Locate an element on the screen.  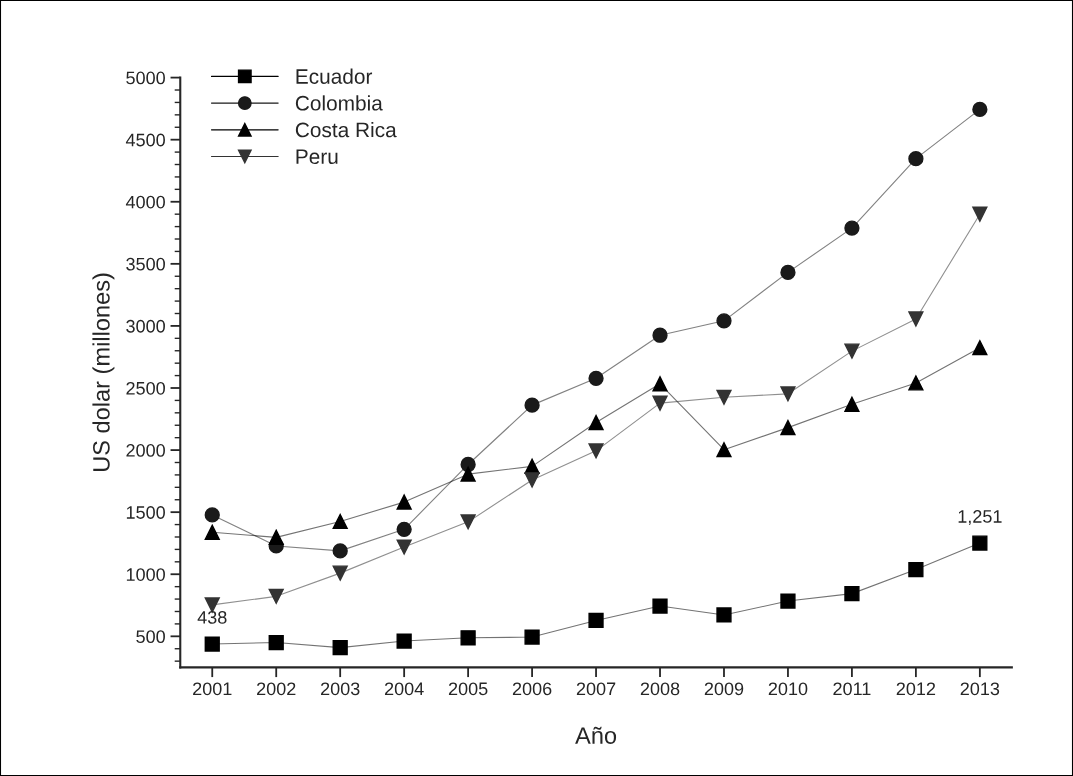
y-tick-label: 3000 is located at coordinates (145, 326).